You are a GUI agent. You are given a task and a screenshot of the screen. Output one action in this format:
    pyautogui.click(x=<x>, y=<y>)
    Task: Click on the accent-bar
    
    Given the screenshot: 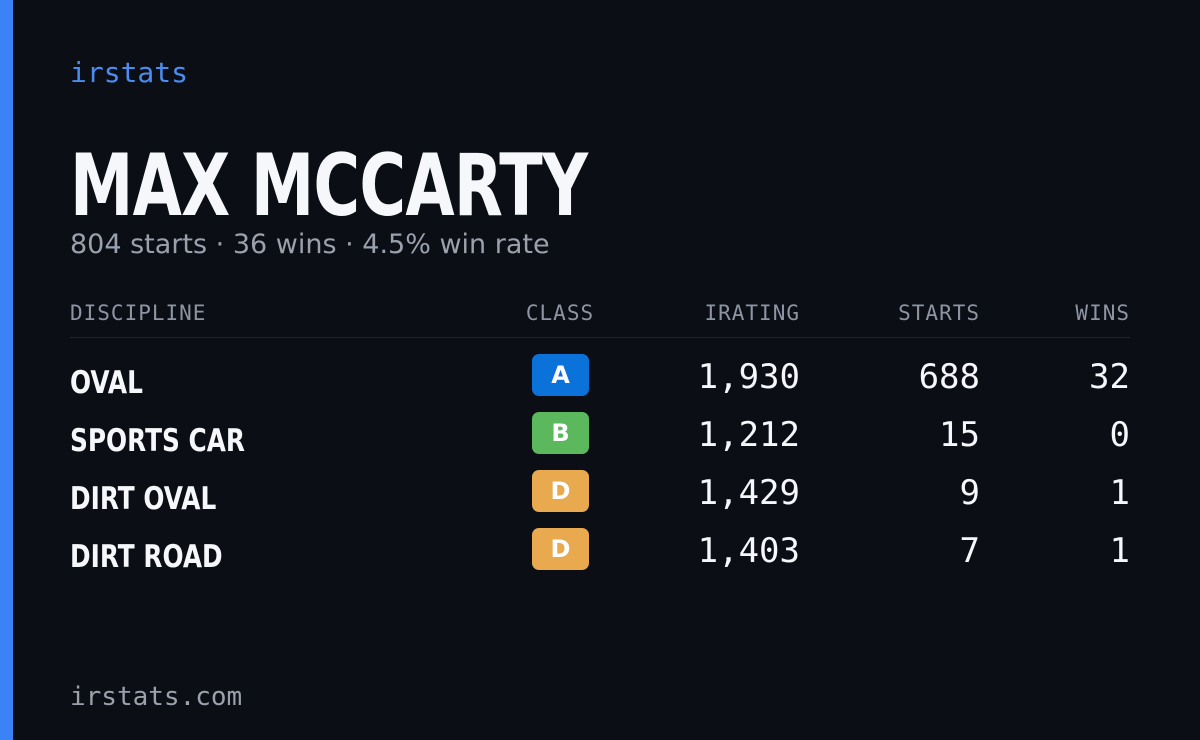 What is the action you would take?
    pyautogui.click(x=6, y=370)
    